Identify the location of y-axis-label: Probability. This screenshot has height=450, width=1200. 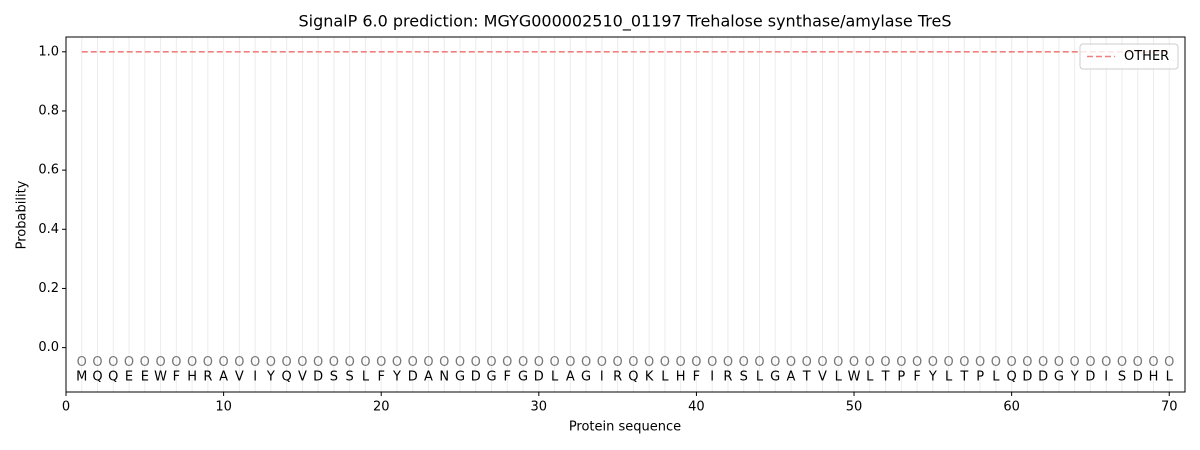
(22, 214).